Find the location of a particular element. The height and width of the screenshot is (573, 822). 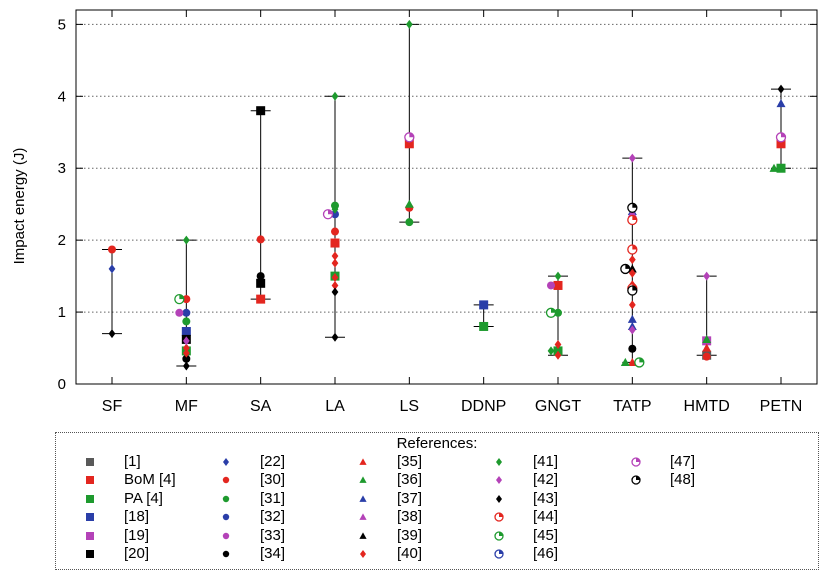

legend-entry: [46] is located at coordinates (554, 554).